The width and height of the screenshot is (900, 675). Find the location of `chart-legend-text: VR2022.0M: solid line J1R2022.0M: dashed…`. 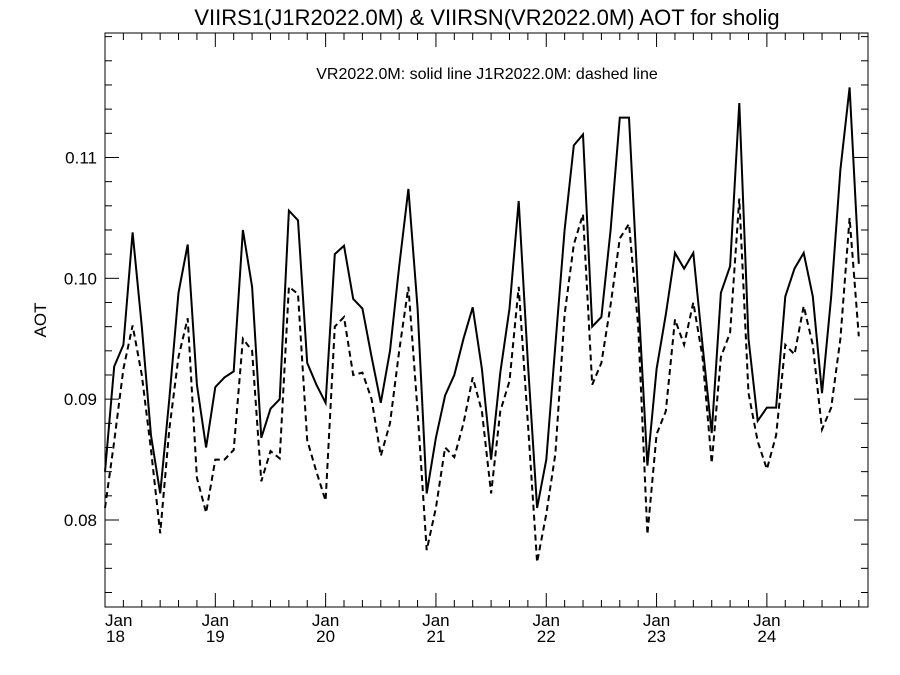

chart-legend-text: VR2022.0M: solid line J1R2022.0M: dashed… is located at coordinates (487, 74).